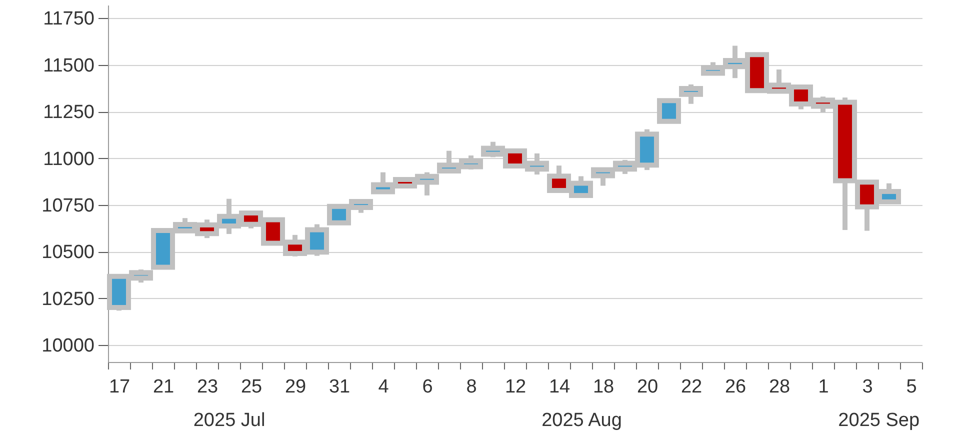  I want to click on x-tick-label: 17, so click(119, 387).